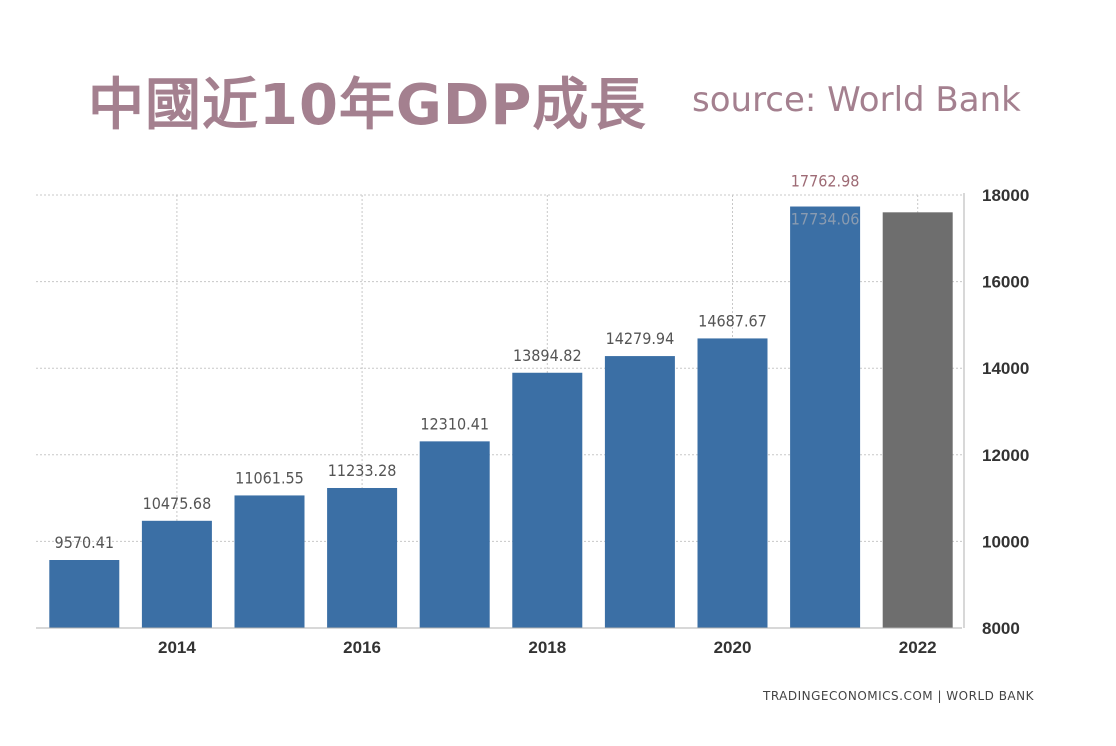  What do you see at coordinates (84, 594) in the screenshot?
I see `bar-2013` at bounding box center [84, 594].